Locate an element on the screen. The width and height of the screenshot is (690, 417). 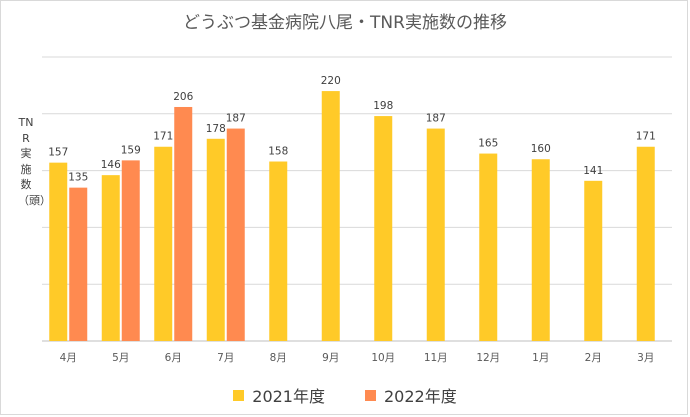
chart-title: どうぶつ基金病院八尾・TNR実施数の推移 is located at coordinates (345, 23).